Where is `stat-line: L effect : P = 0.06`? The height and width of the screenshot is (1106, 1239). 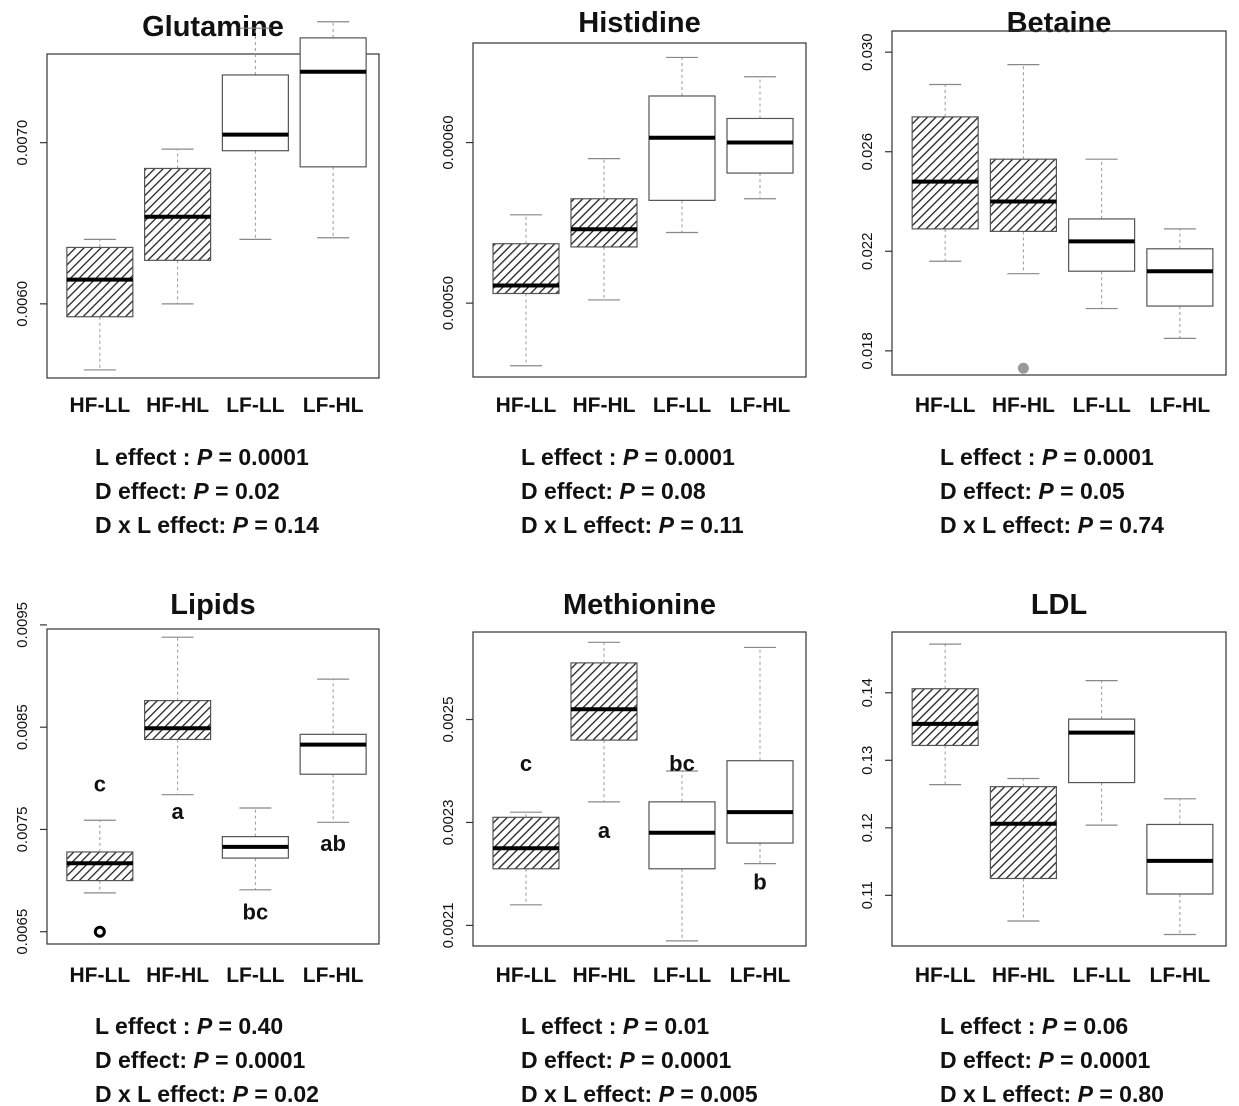 stat-line: L effect : P = 0.06 is located at coordinates (1034, 1026).